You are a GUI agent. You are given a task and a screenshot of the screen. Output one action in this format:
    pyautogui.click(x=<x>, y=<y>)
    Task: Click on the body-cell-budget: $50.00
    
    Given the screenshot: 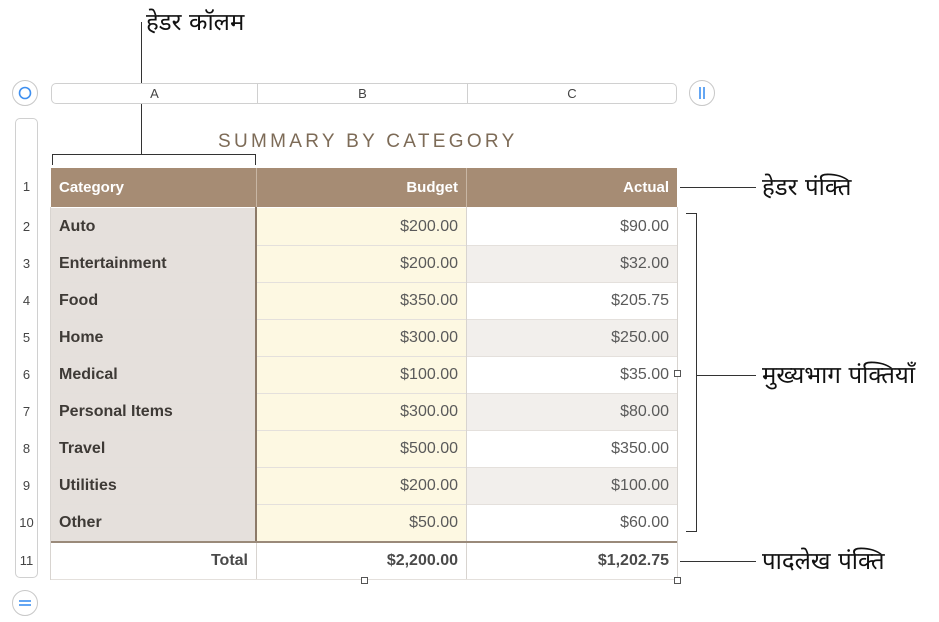 What is the action you would take?
    pyautogui.click(x=361, y=522)
    